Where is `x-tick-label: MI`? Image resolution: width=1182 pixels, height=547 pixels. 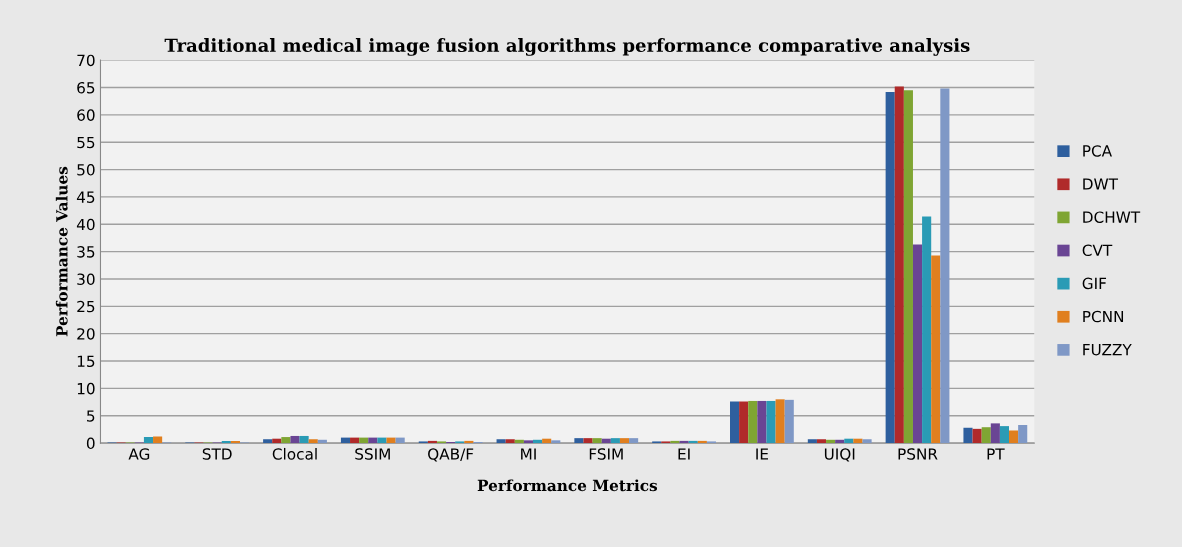
x-tick-label: MI is located at coordinates (528, 454).